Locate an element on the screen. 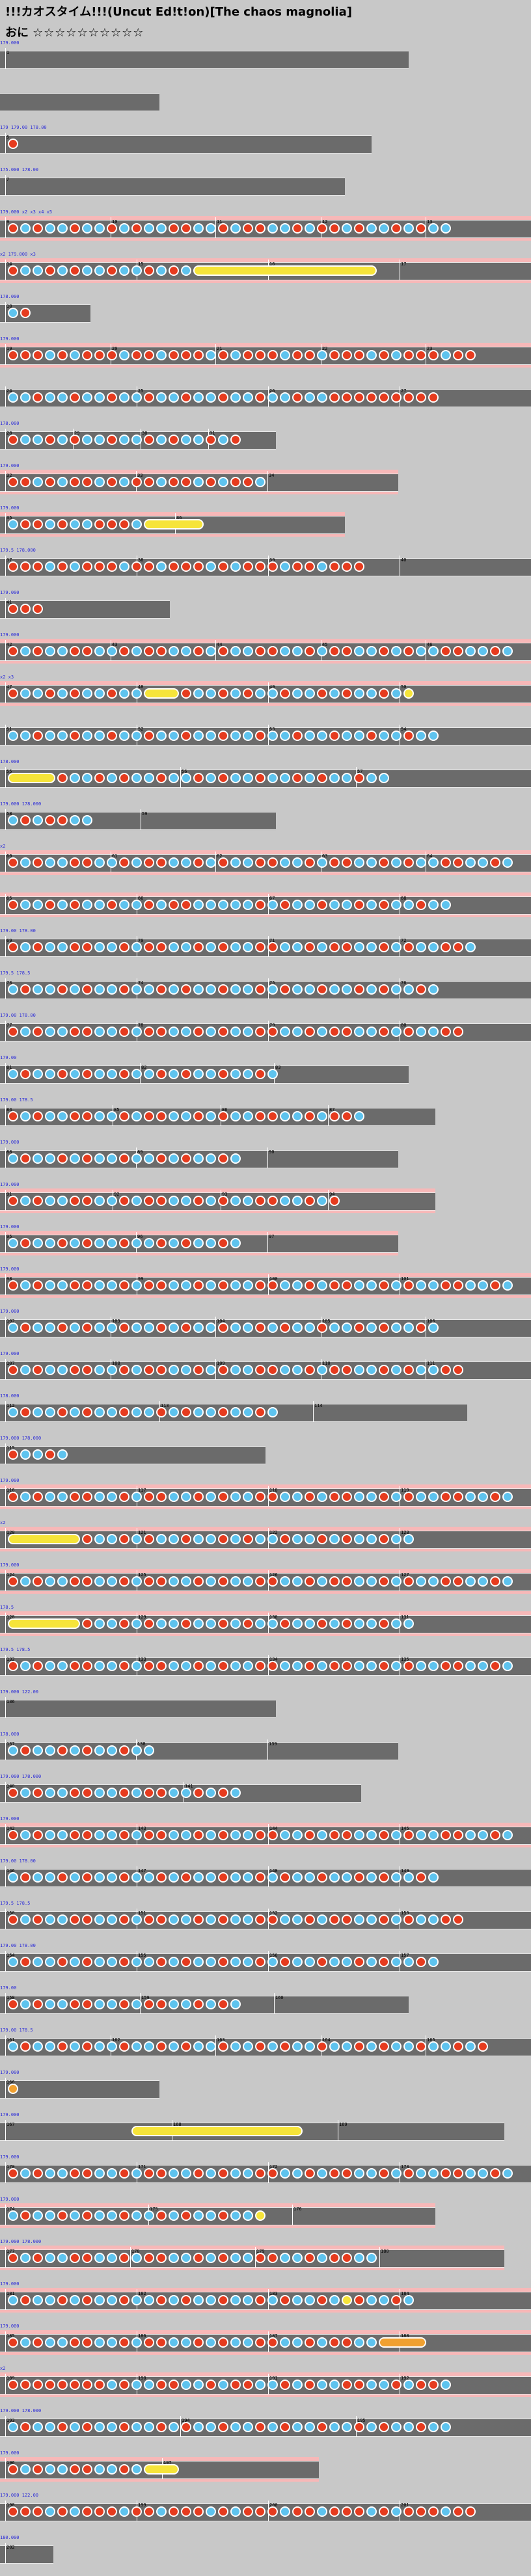  measure-number: 160 is located at coordinates (279, 1997).